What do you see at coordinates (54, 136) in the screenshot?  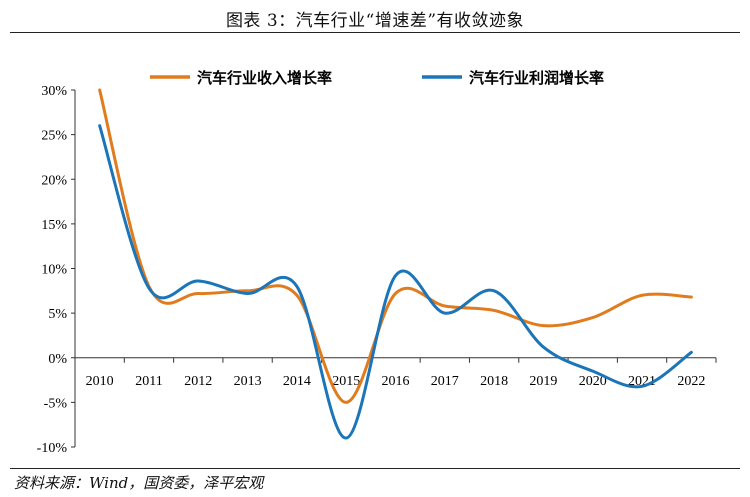 I see `y-tick-label: 25%` at bounding box center [54, 136].